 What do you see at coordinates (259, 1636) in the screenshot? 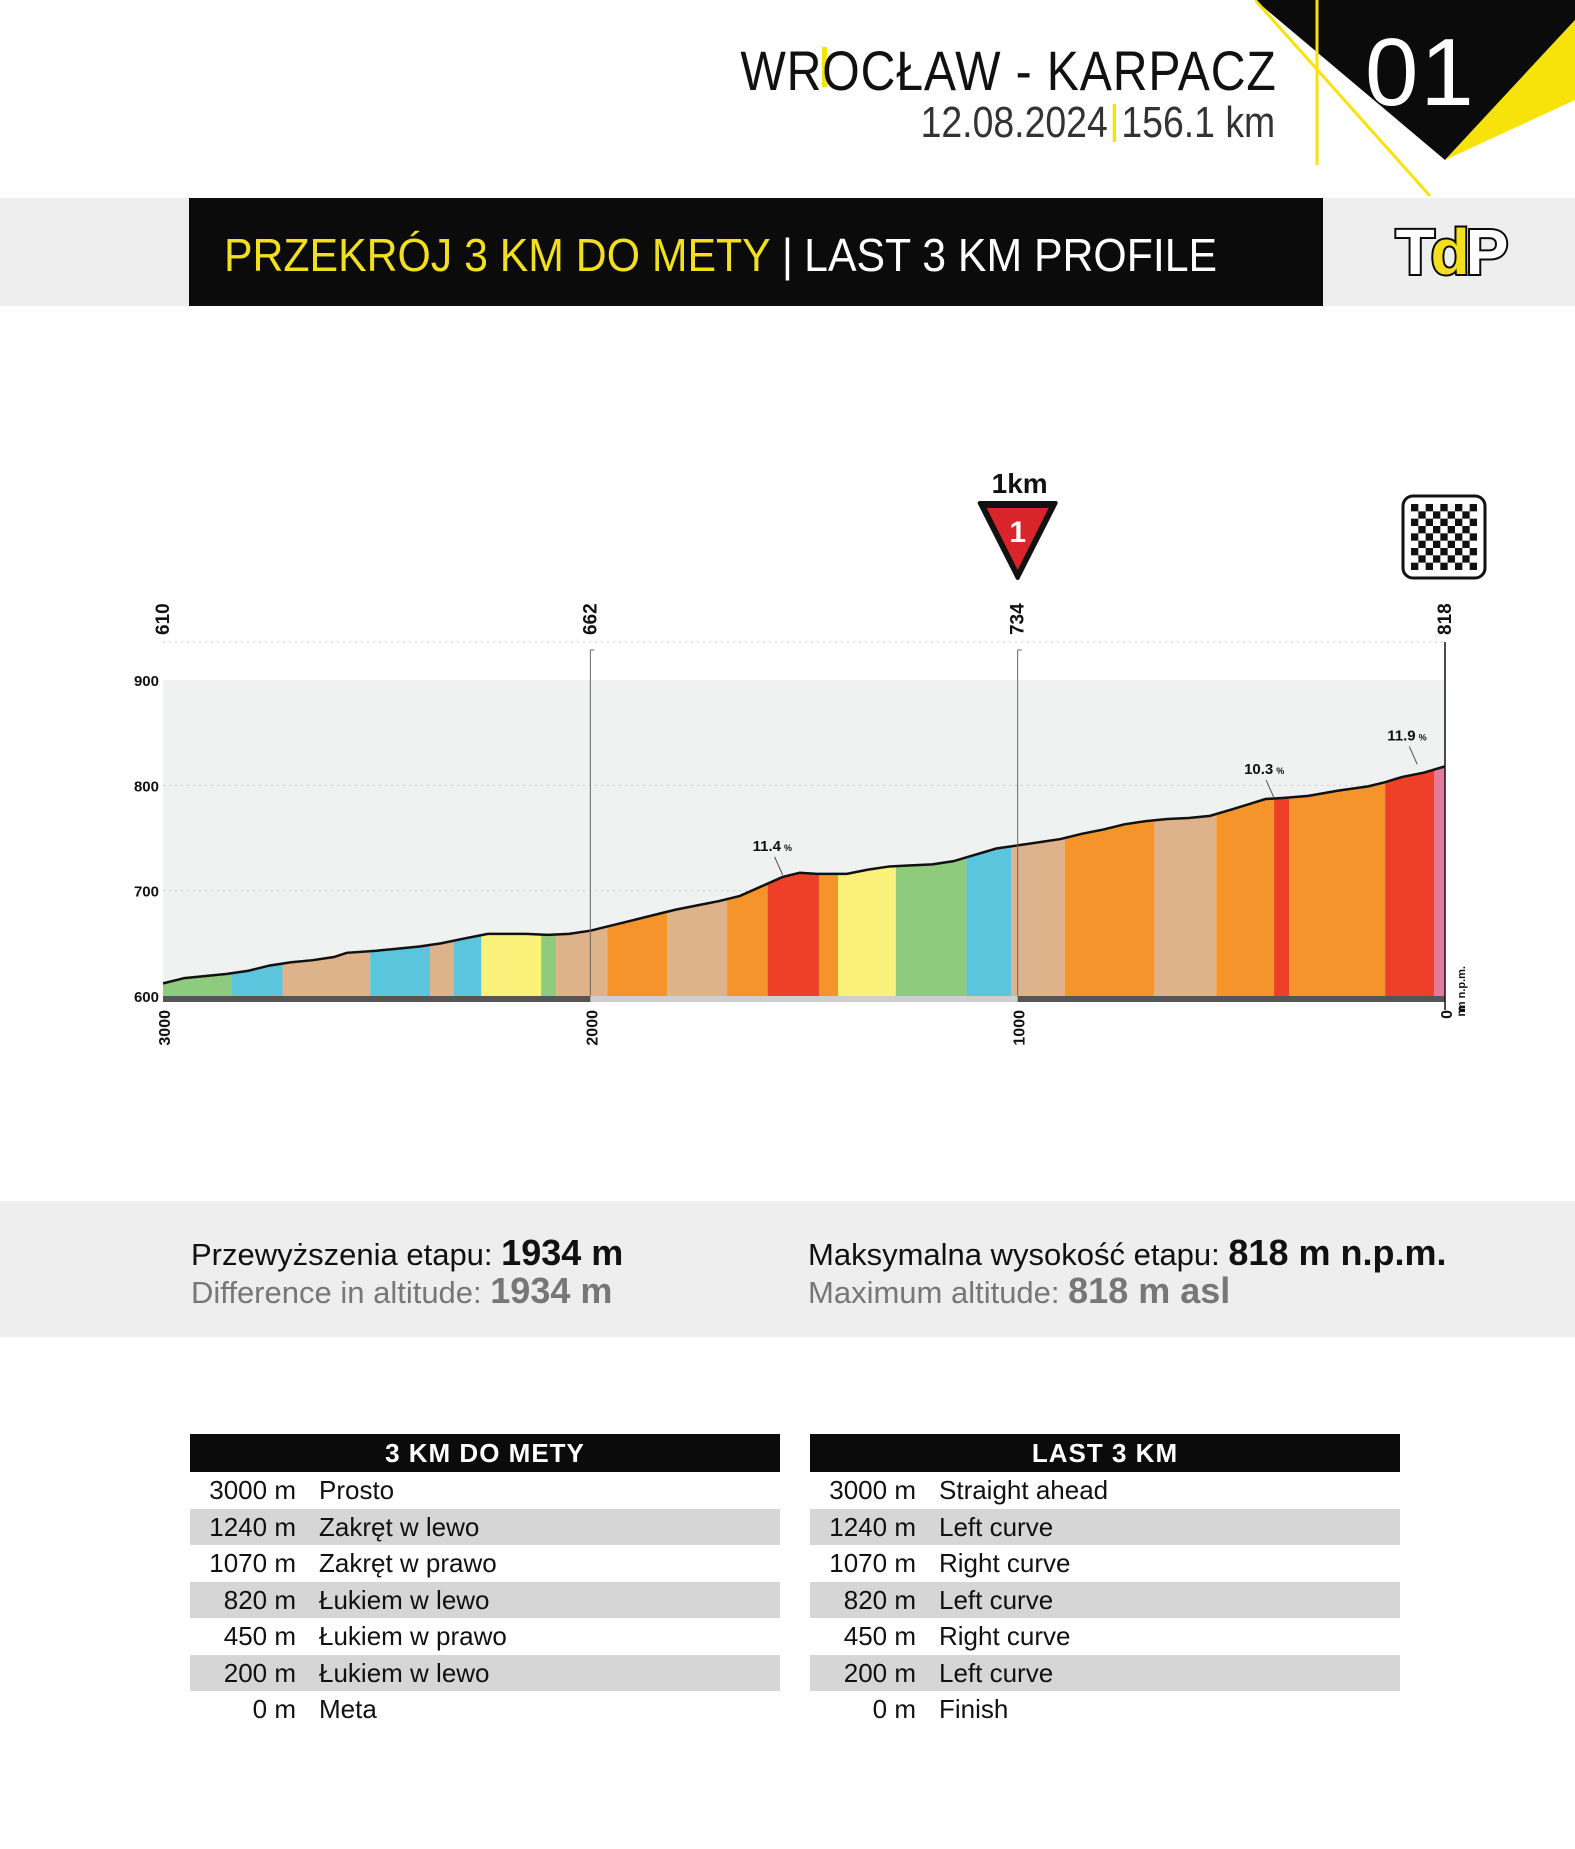
I see `row-distance: 450 m` at bounding box center [259, 1636].